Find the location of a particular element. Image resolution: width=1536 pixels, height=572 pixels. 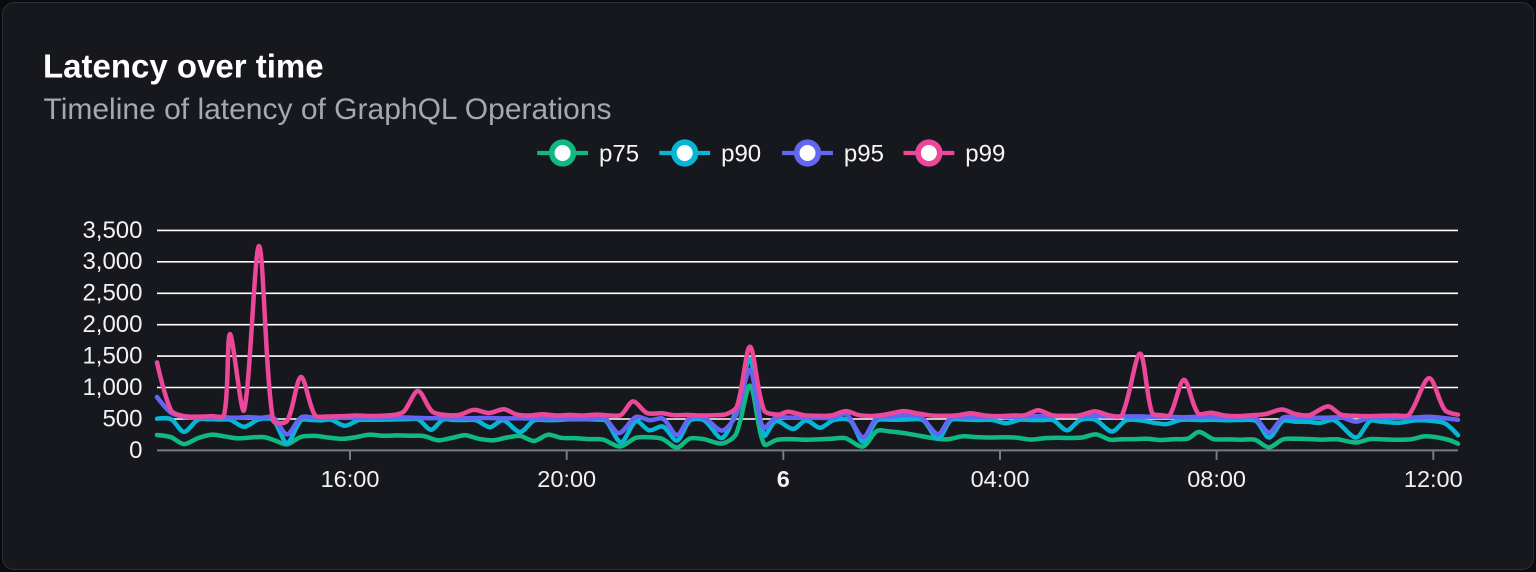

svg-text: 04:00 is located at coordinates (1000, 479).